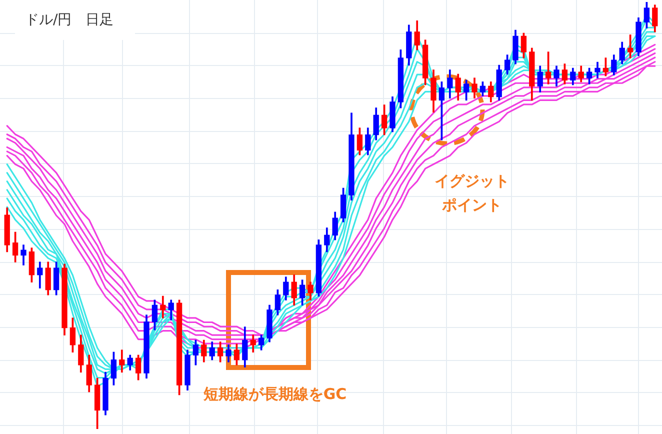 Image resolution: width=662 pixels, height=434 pixels. Describe the element at coordinates (472, 193) in the screenshot. I see `annotation: イグジットポイント` at that location.